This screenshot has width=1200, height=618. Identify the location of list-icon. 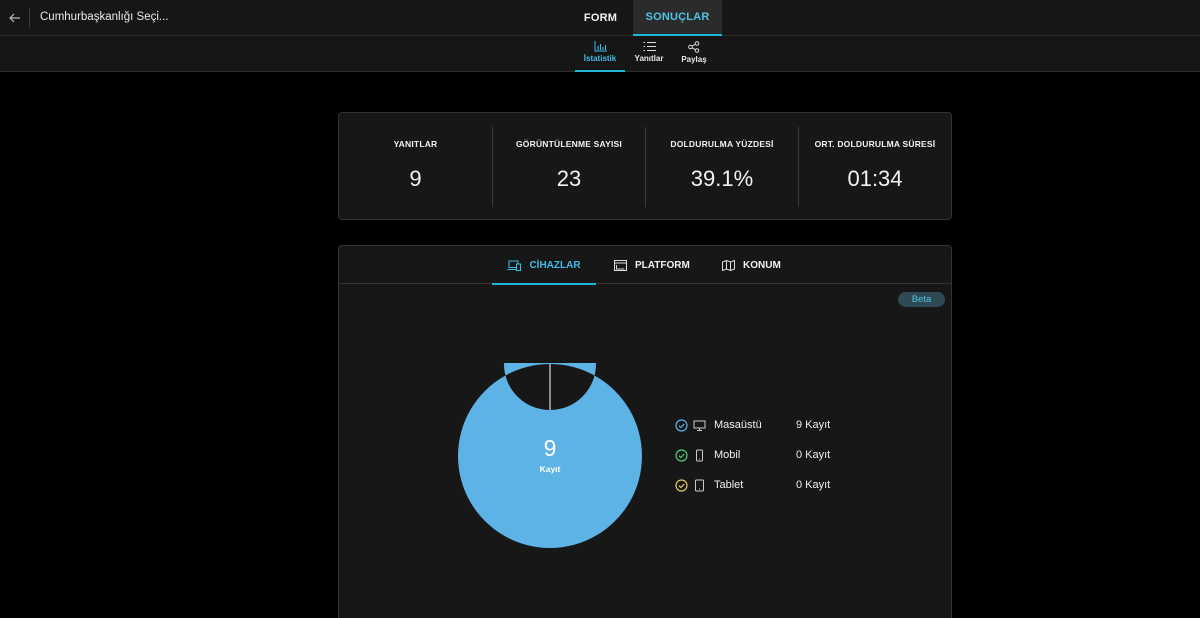
(649, 46).